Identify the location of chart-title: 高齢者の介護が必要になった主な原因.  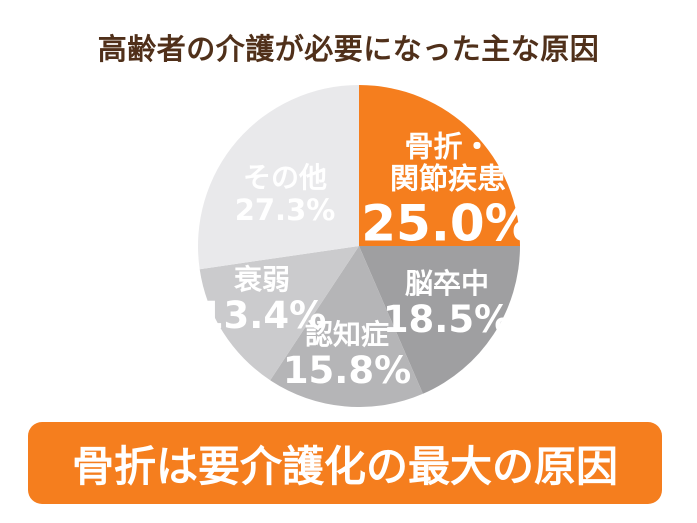
(348, 49).